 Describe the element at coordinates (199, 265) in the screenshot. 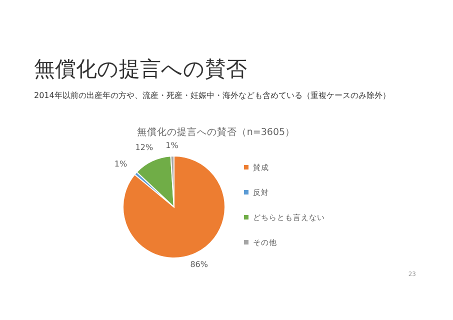

I see `data-label: 86%` at that location.